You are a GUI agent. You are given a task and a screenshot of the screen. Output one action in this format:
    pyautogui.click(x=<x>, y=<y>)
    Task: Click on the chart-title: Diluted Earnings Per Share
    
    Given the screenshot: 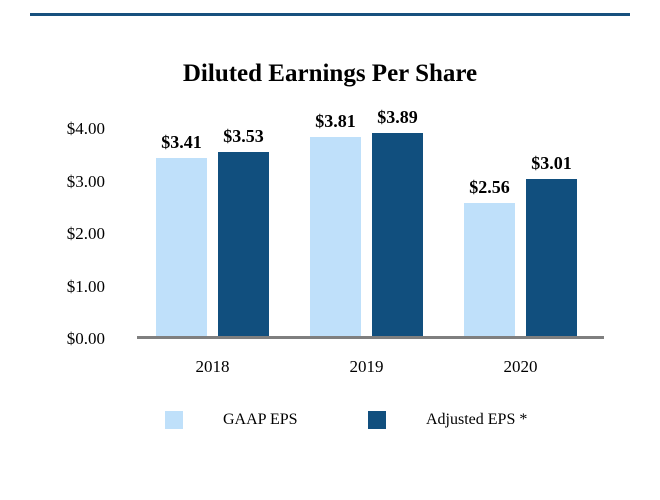 What is the action you would take?
    pyautogui.click(x=330, y=73)
    